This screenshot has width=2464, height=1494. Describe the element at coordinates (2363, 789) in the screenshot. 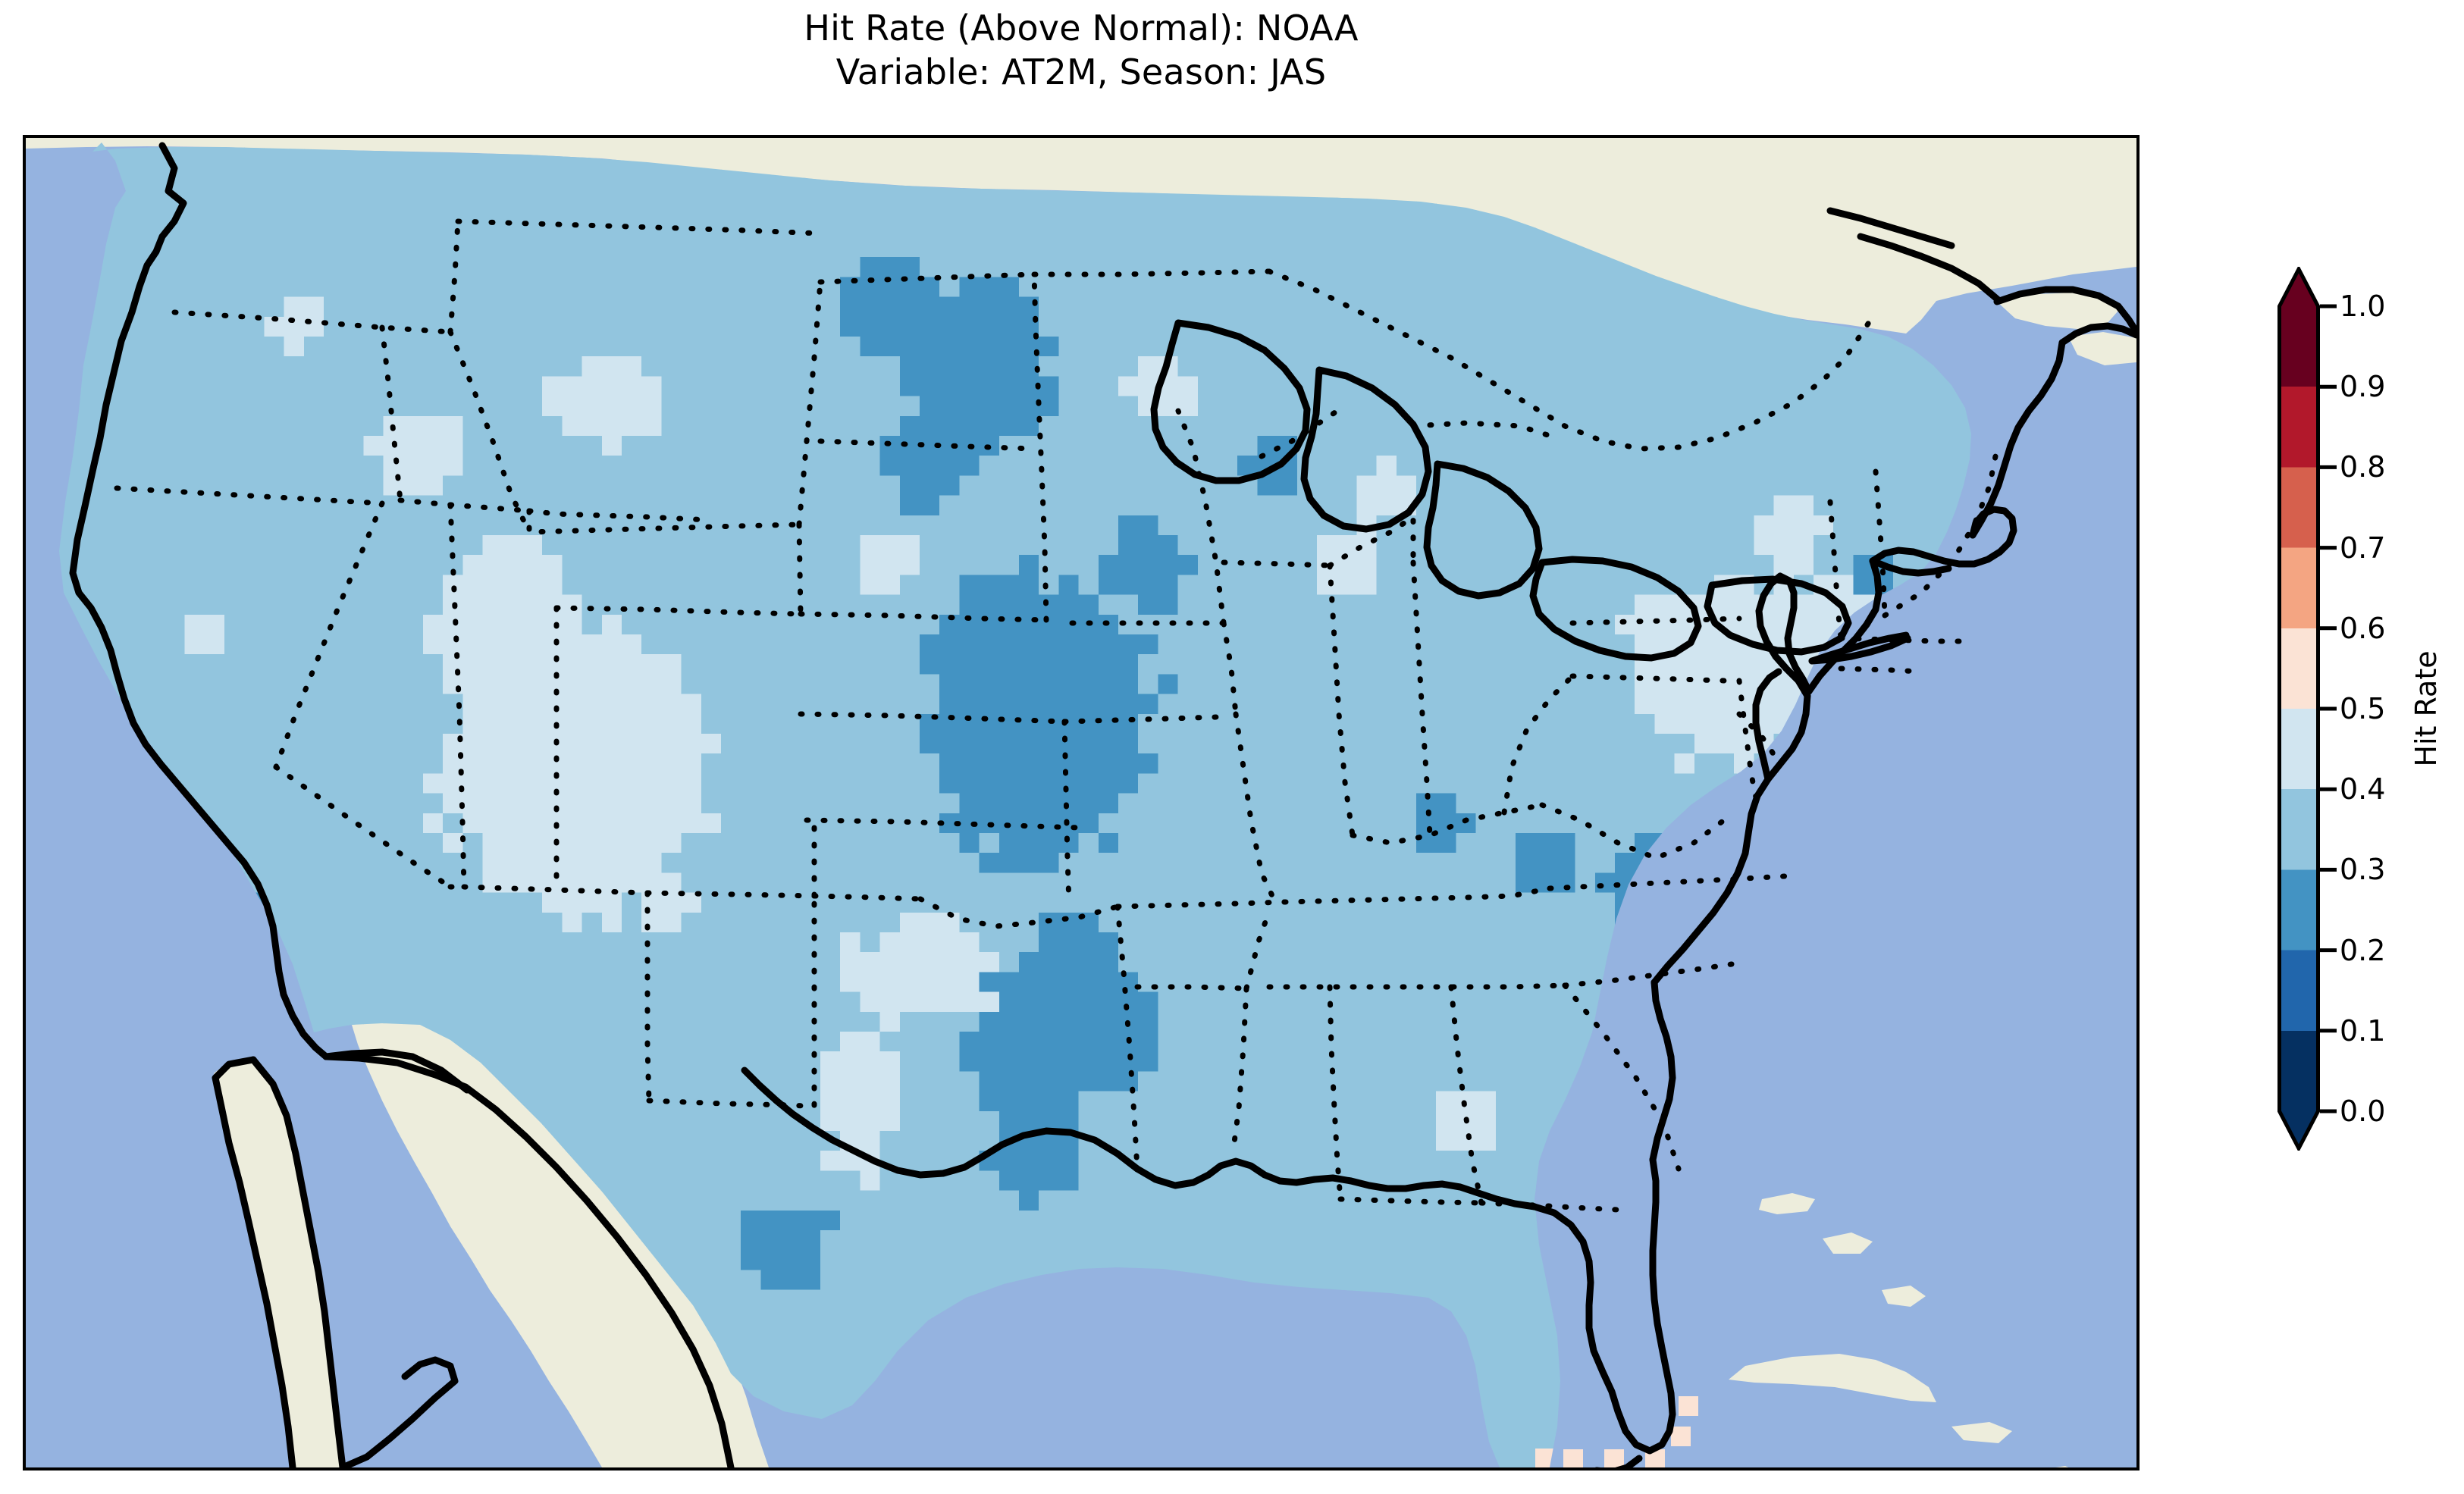

I see `colorbar-tick-label: 0.4` at that location.